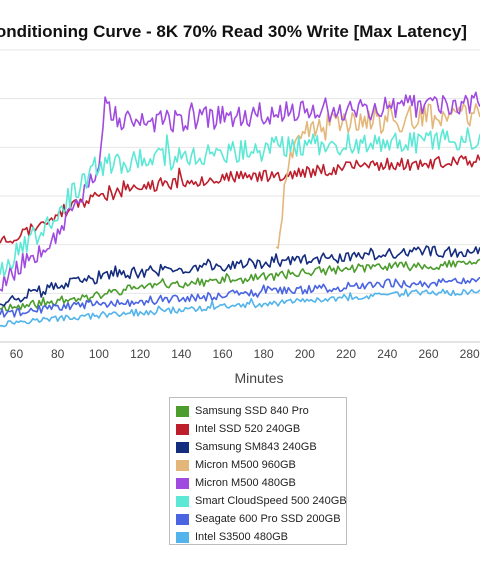 This screenshot has width=480, height=565. What do you see at coordinates (58, 354) in the screenshot?
I see `x-tick-label: 80` at bounding box center [58, 354].